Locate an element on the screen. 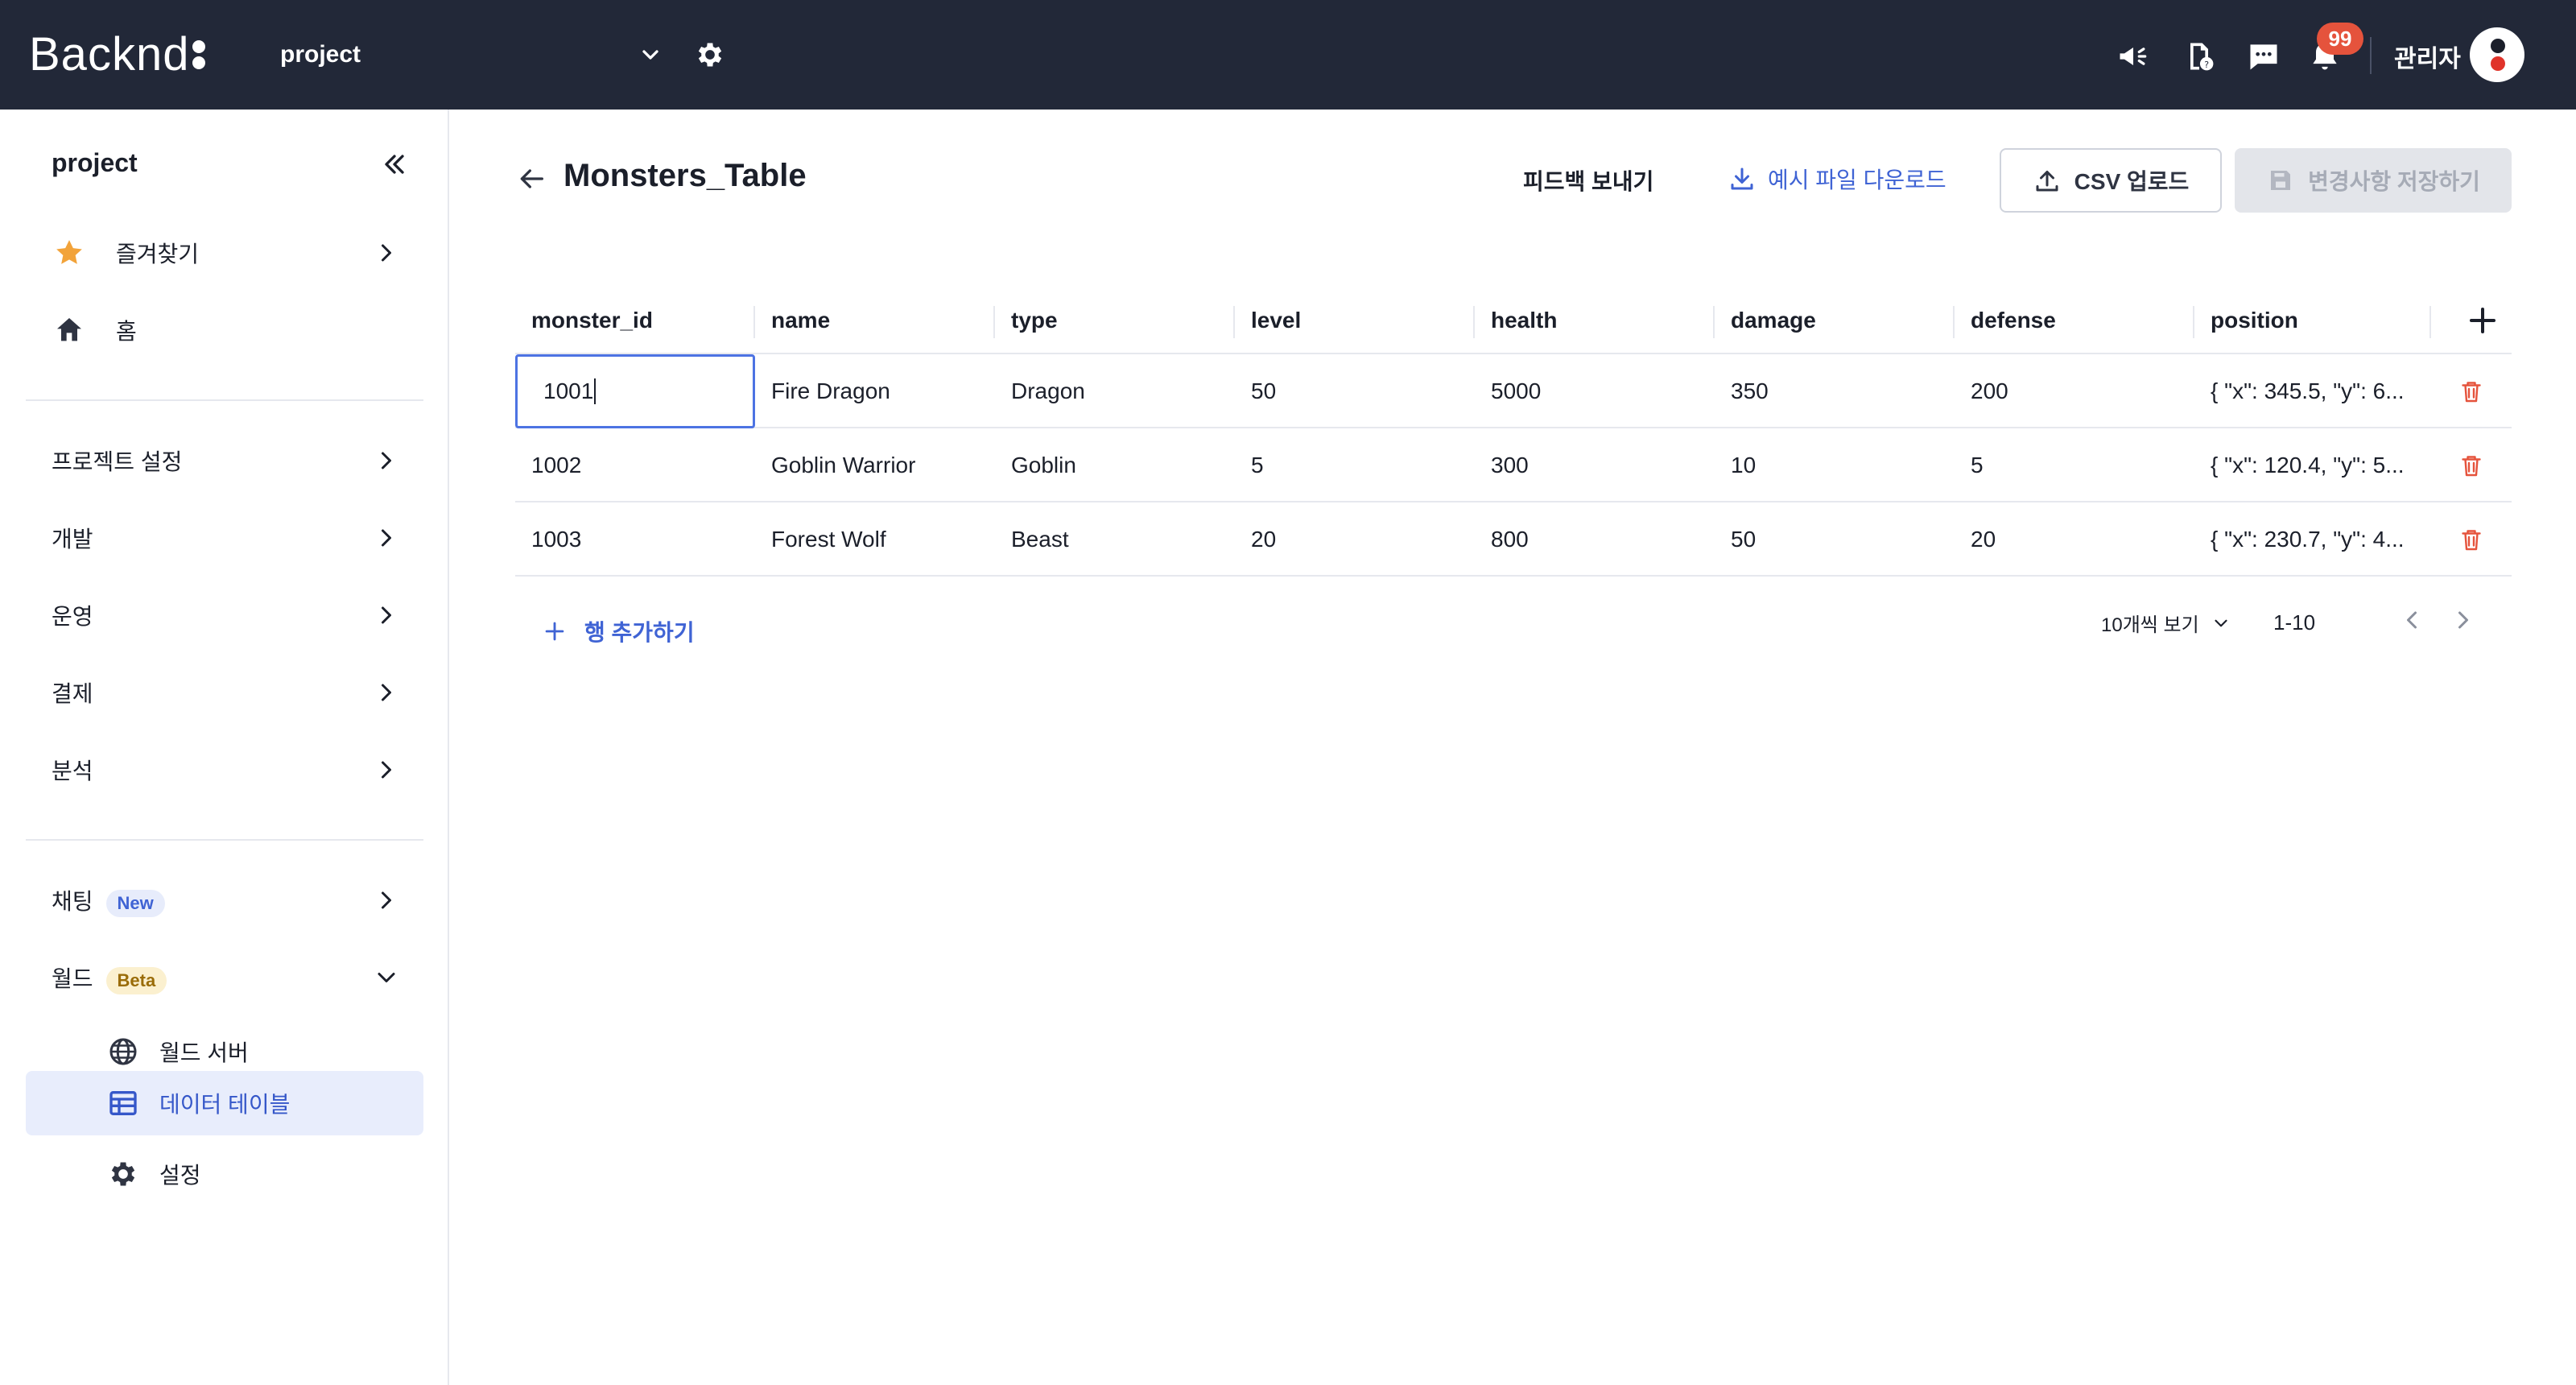  sidebar-item-payment: 결제 is located at coordinates (224, 693).